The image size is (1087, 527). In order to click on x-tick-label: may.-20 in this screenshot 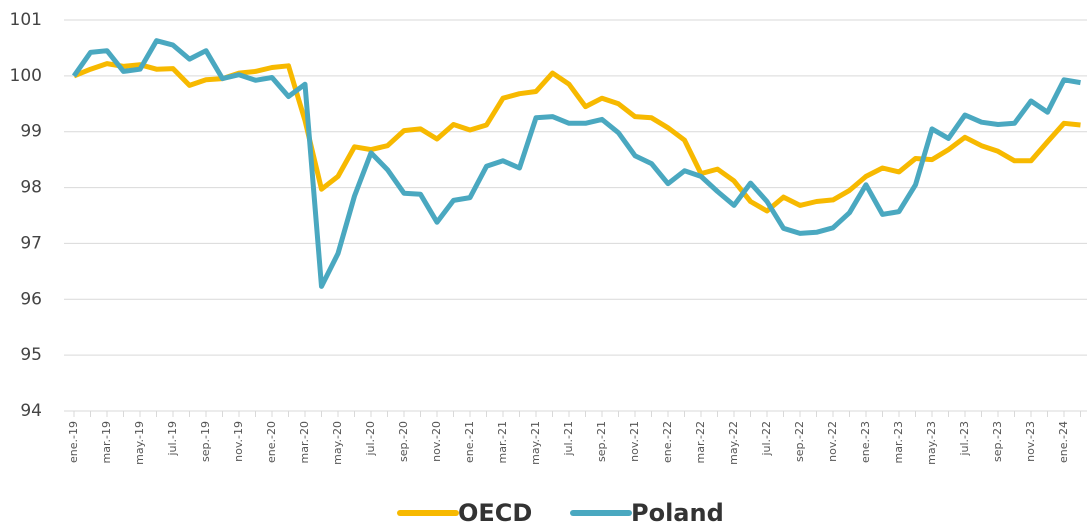, I will do `click(337, 443)`.